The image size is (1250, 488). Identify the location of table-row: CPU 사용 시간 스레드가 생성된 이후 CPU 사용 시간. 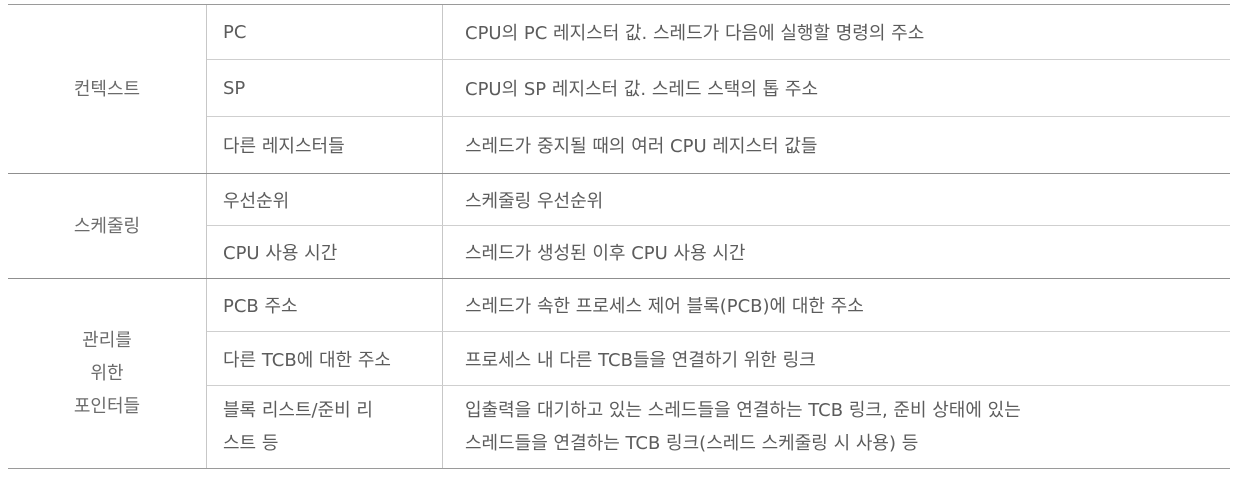
(718, 252).